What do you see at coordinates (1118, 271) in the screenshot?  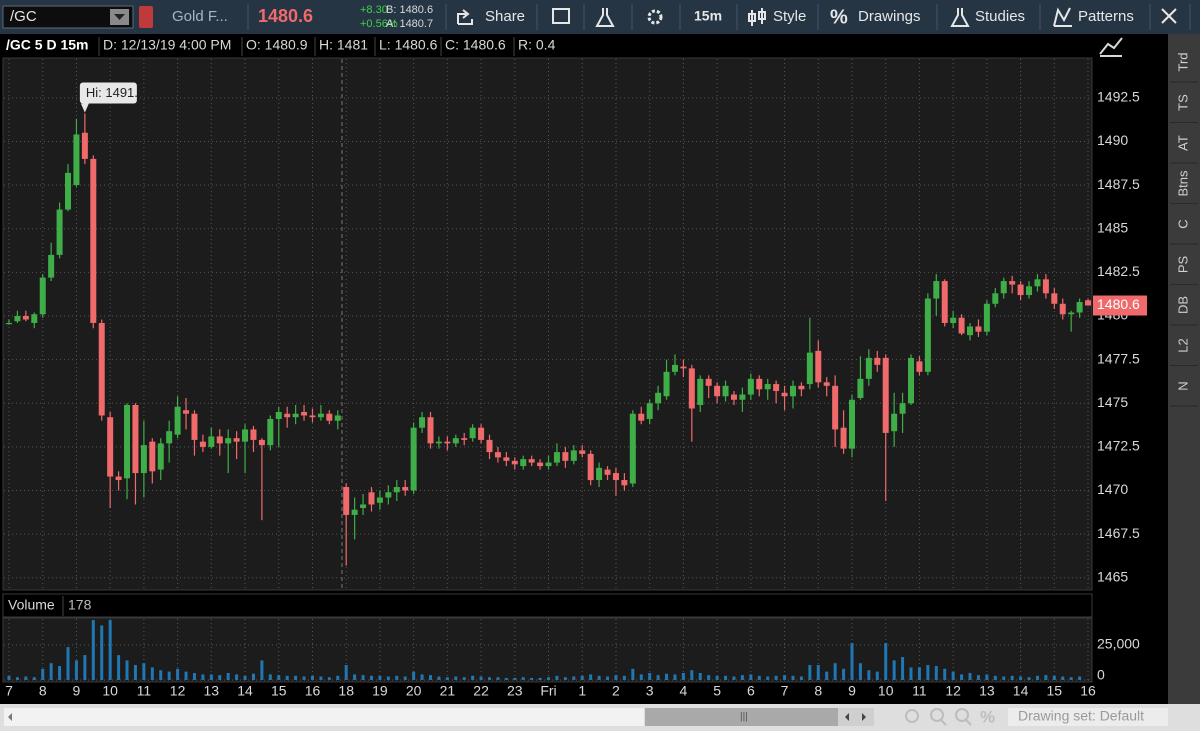 I see `y-tick-label: 1482.5` at bounding box center [1118, 271].